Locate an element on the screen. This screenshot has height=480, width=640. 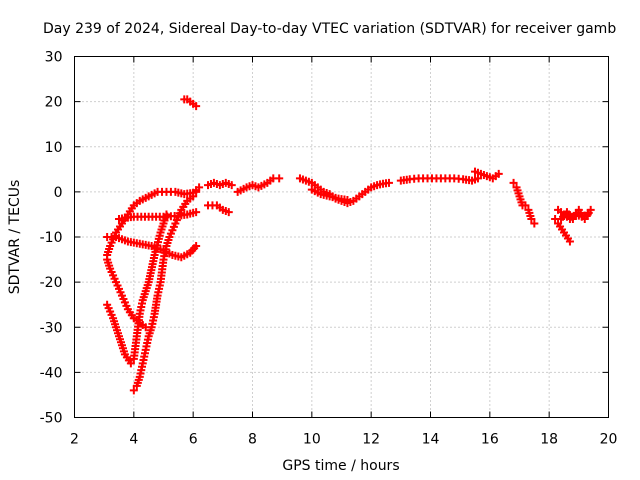
y-tick-label: -50 is located at coordinates (51, 419).